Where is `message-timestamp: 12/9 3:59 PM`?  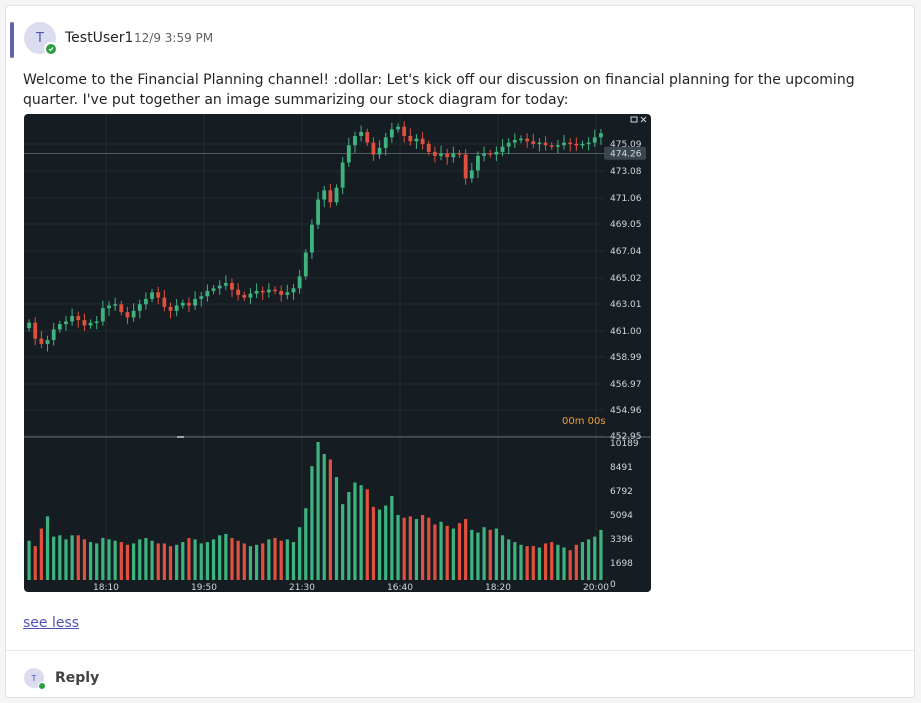 message-timestamp: 12/9 3:59 PM is located at coordinates (174, 38).